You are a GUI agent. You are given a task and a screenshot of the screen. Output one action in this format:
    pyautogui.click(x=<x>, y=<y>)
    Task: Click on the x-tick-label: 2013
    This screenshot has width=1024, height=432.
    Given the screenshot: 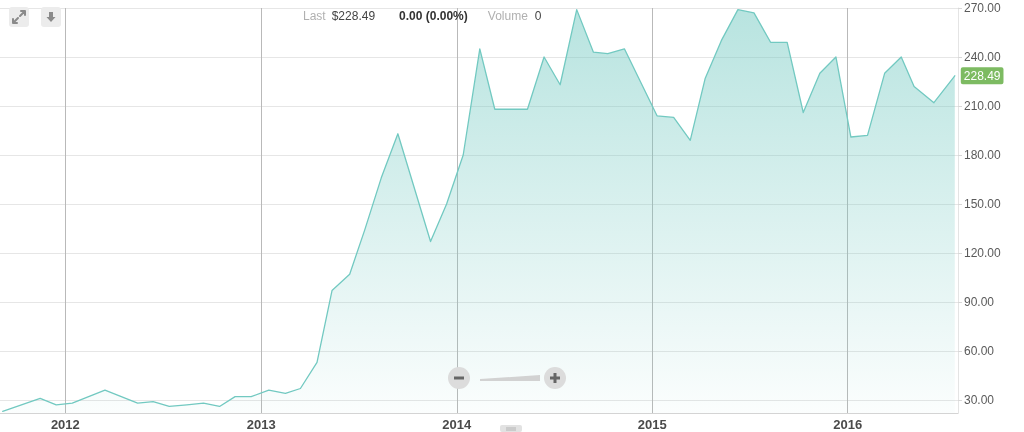 What is the action you would take?
    pyautogui.click(x=261, y=424)
    